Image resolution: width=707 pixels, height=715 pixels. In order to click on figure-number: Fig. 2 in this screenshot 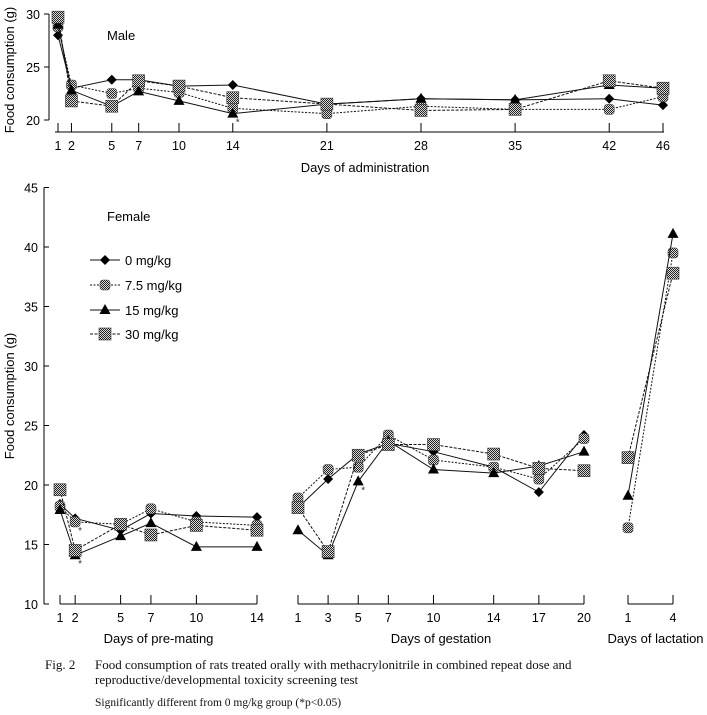, I will do `click(60, 664)`.